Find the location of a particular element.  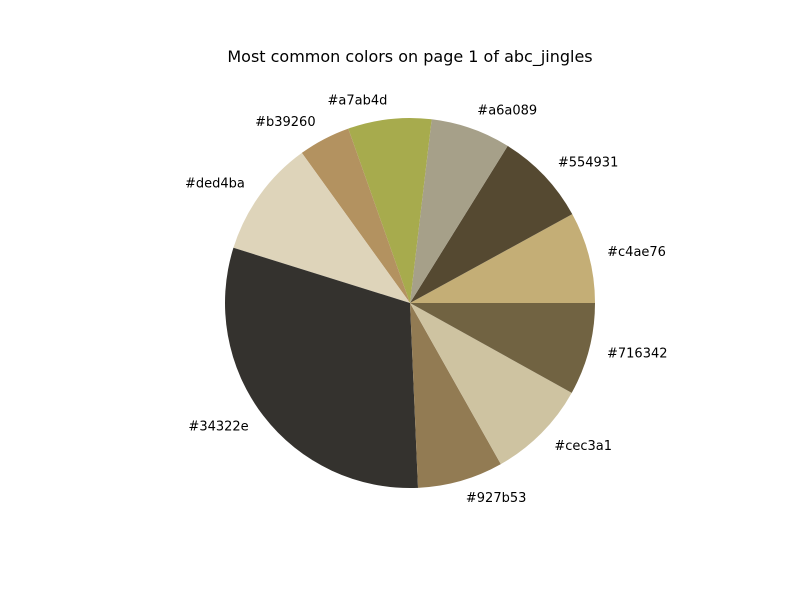

pie-label-cec3a1: #cec3a1 is located at coordinates (583, 446).